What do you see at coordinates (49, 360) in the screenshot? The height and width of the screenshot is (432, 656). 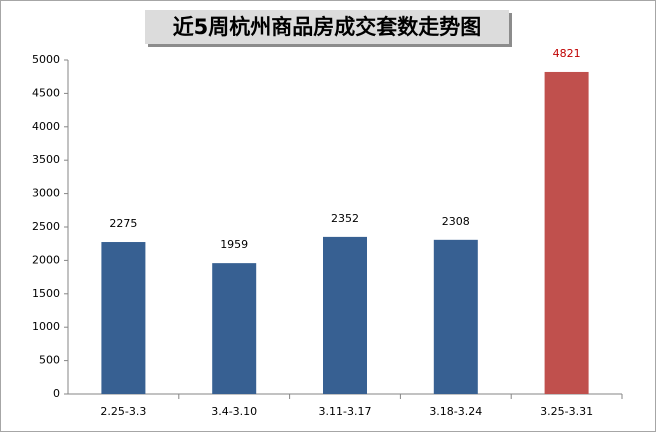 I see `y-tick-label: 500` at bounding box center [49, 360].